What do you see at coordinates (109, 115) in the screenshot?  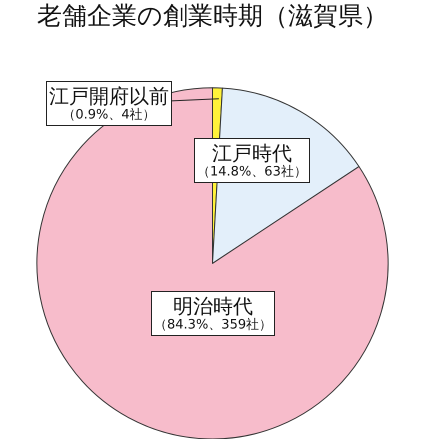 I see `data-label: （0.9%、4社）` at bounding box center [109, 115].